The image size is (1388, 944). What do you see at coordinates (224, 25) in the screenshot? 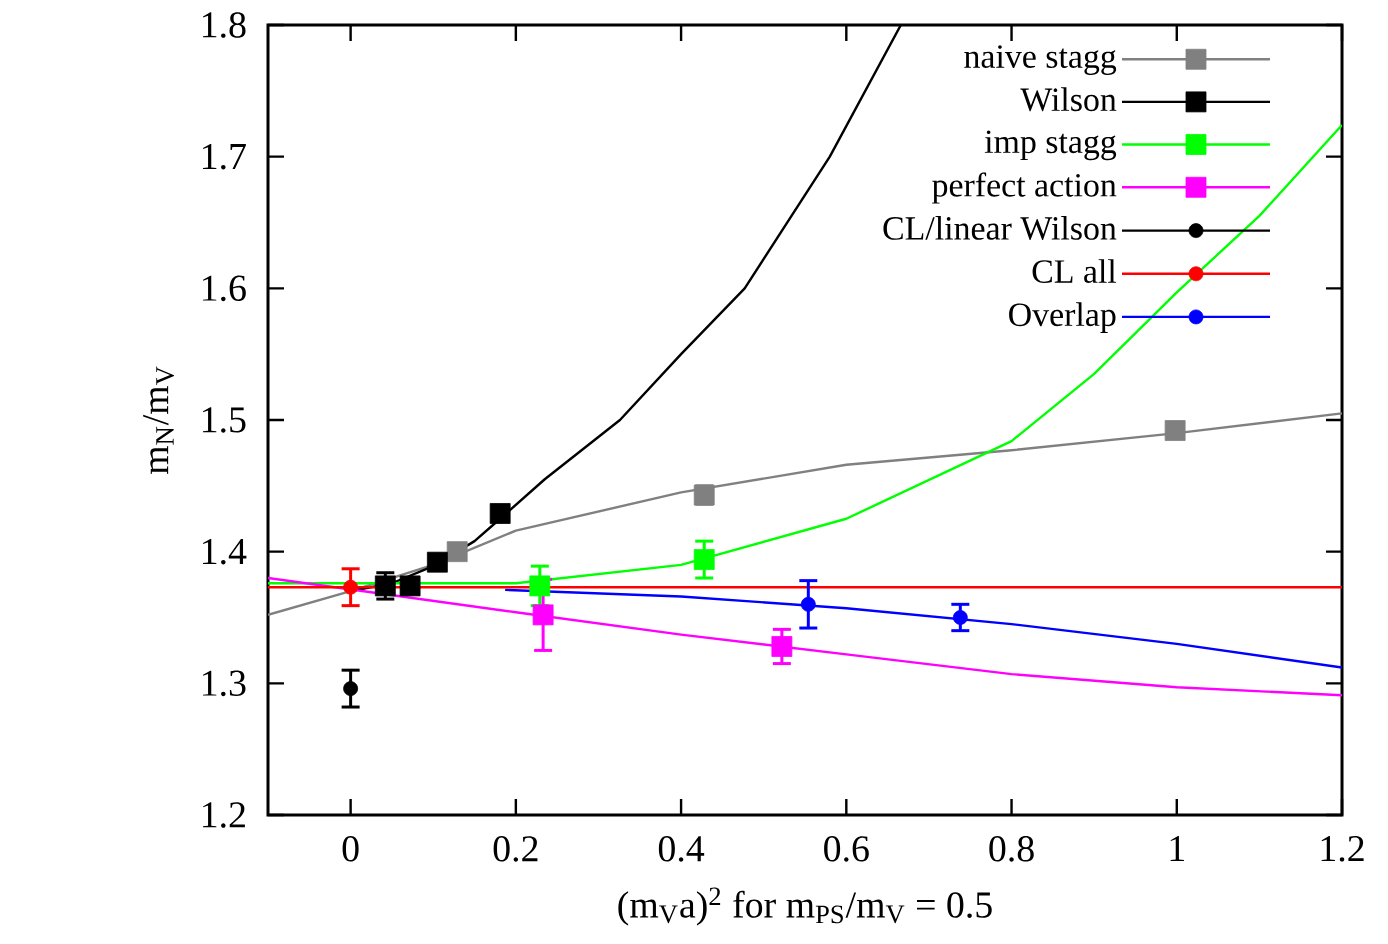
I see `y-tick-label: 1.8` at bounding box center [224, 25].